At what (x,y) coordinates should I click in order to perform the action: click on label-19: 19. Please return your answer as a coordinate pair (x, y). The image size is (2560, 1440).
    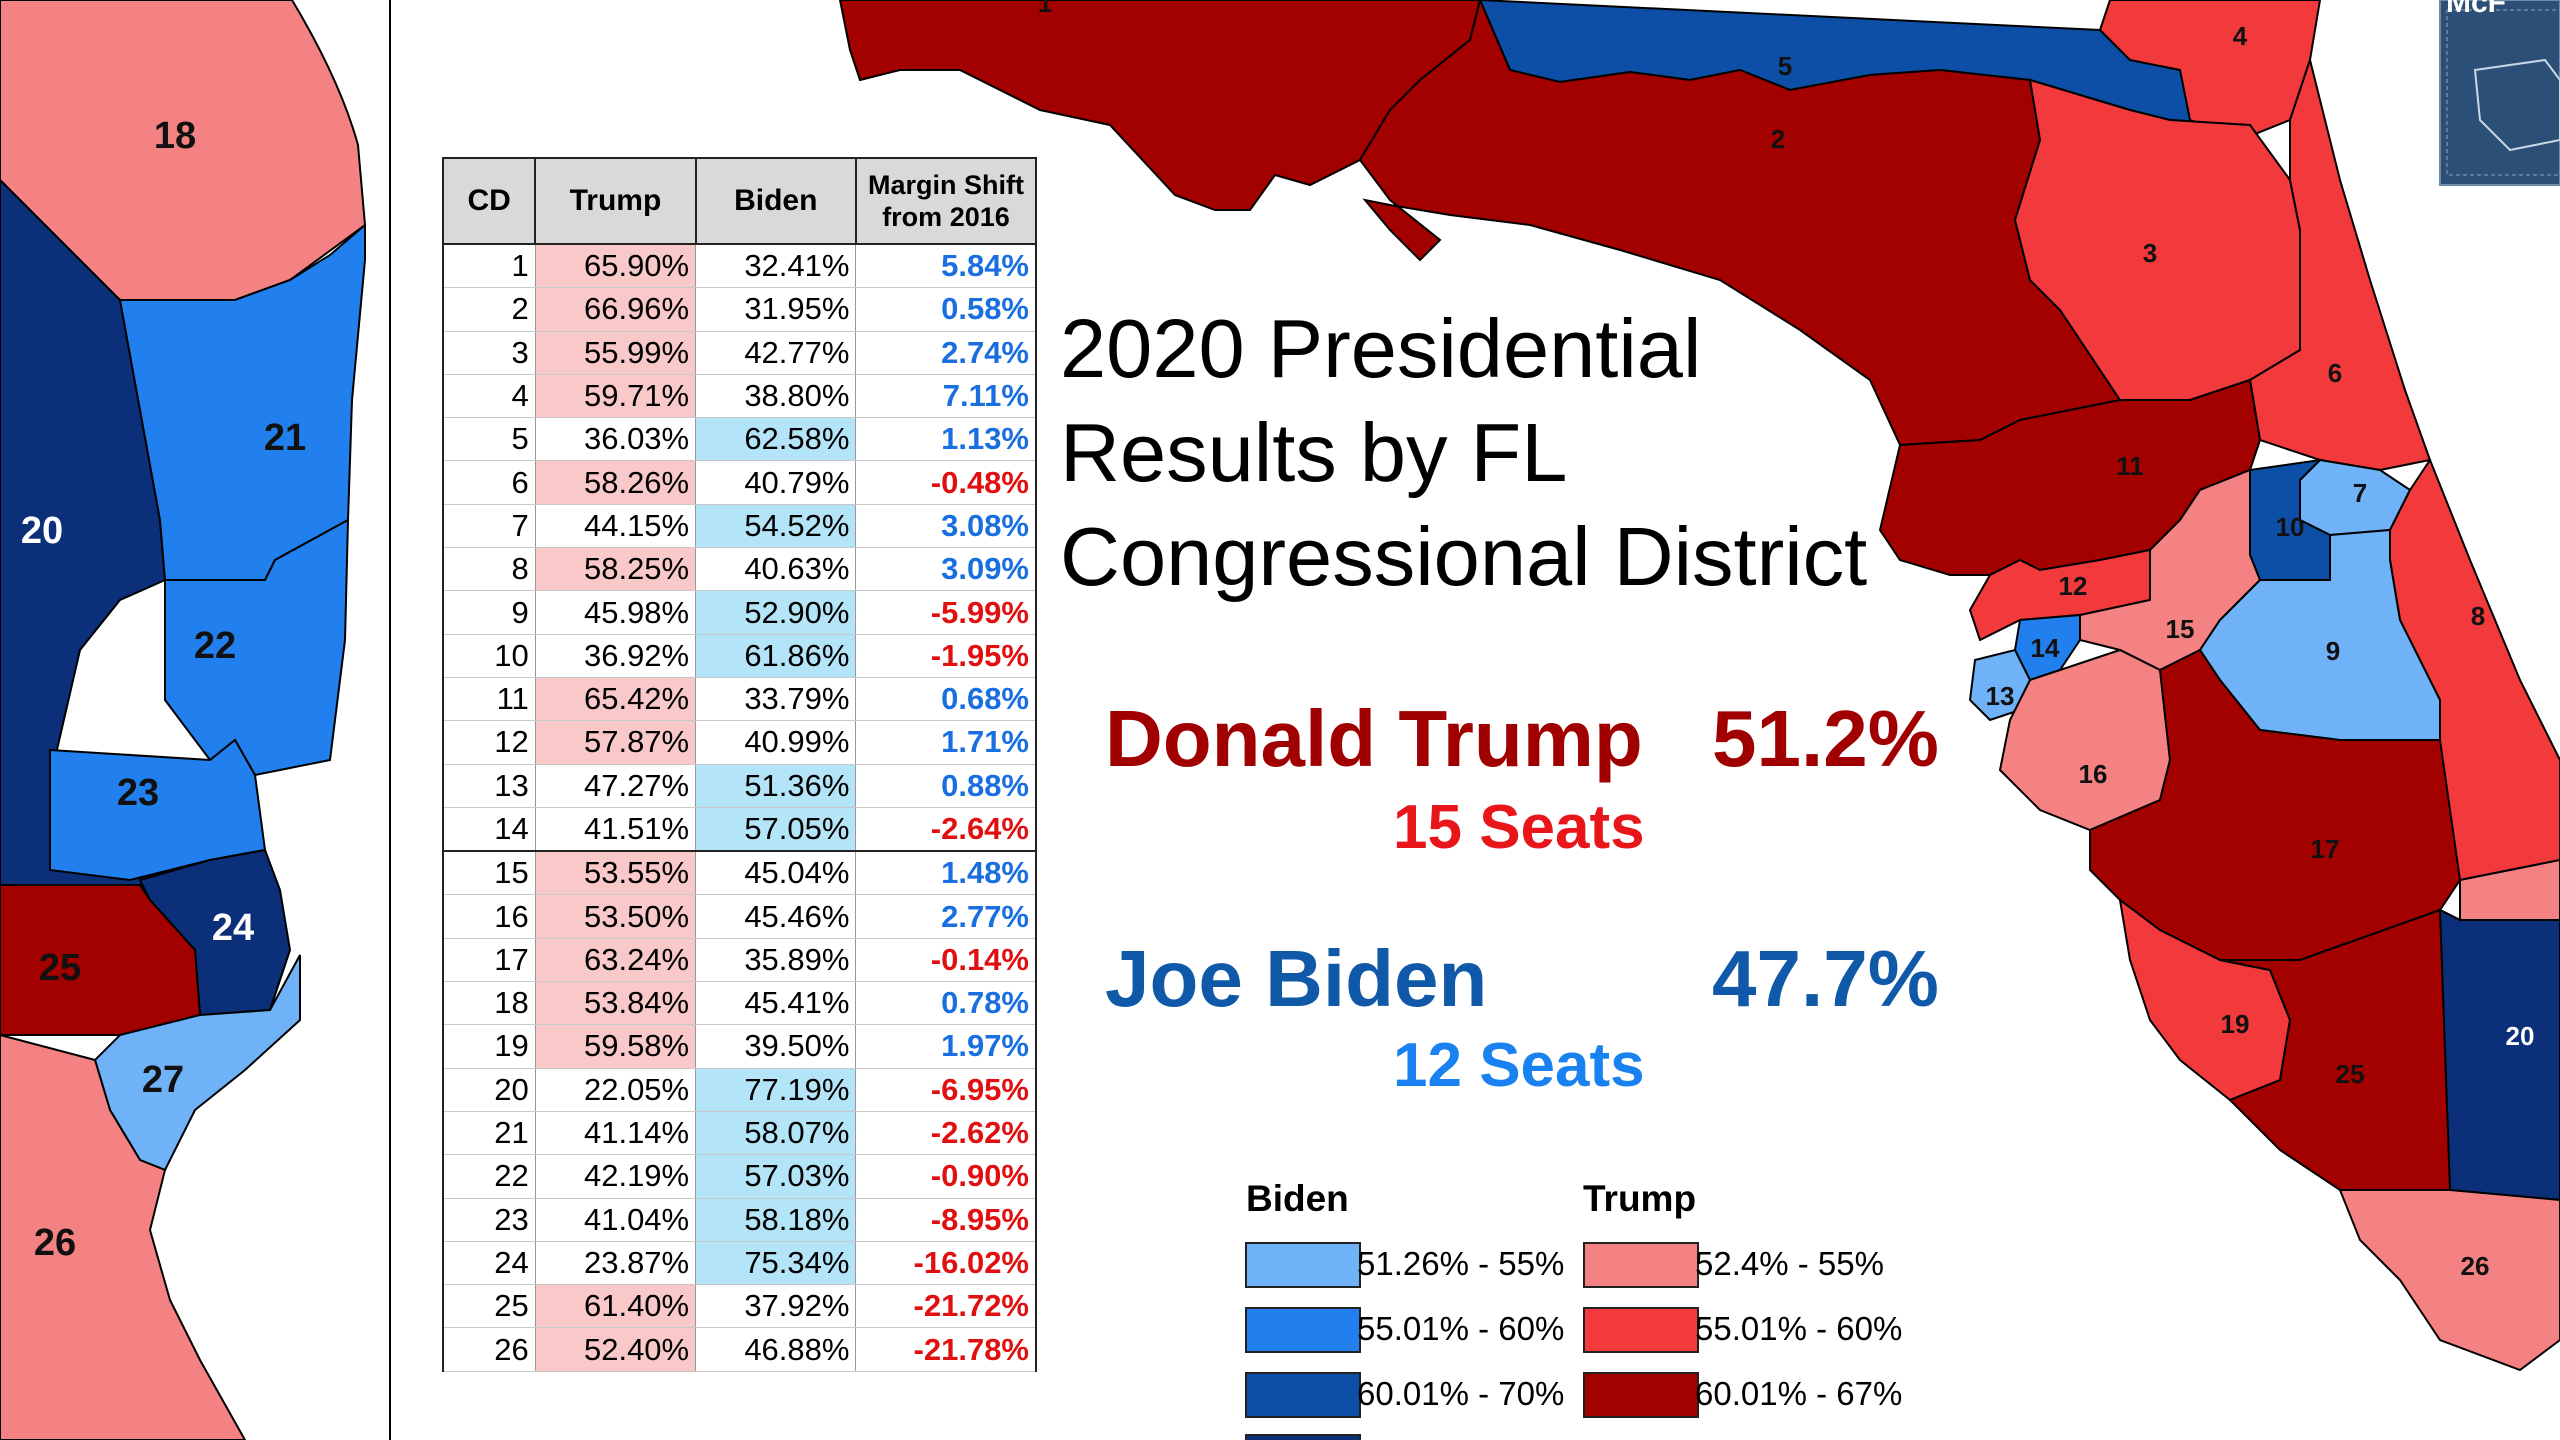
    Looking at the image, I should click on (2235, 1024).